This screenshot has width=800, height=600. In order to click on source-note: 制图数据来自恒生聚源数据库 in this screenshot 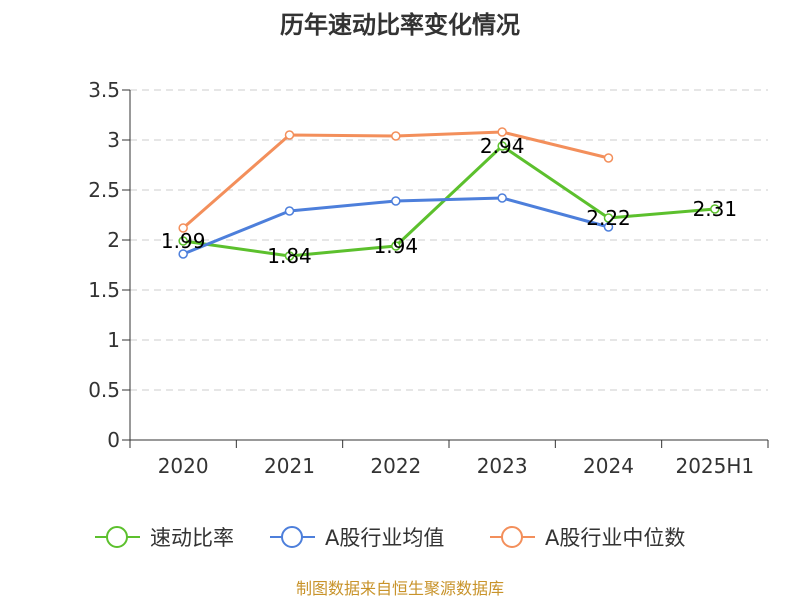, I will do `click(400, 588)`.